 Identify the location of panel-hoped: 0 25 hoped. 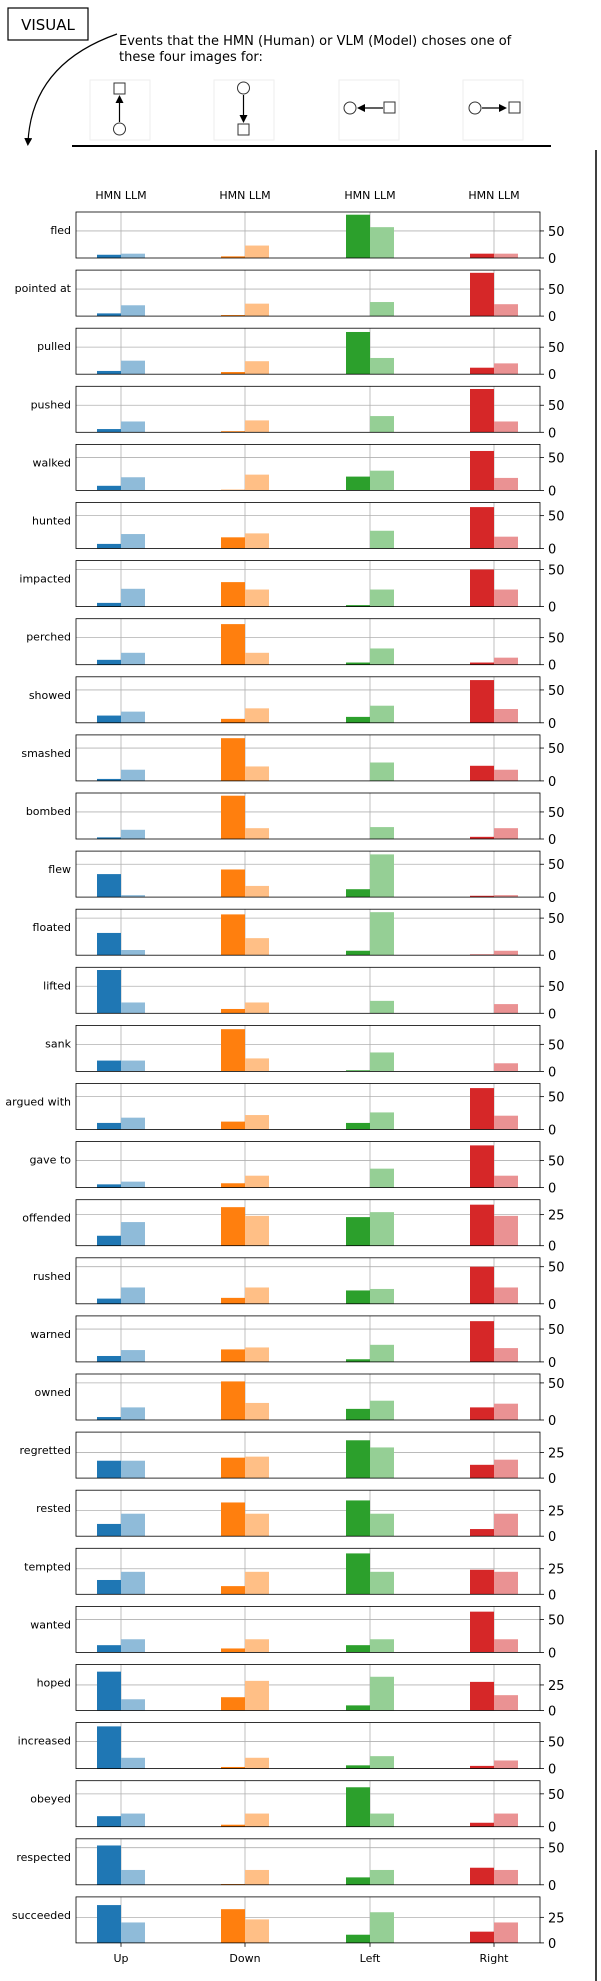
(301, 1692).